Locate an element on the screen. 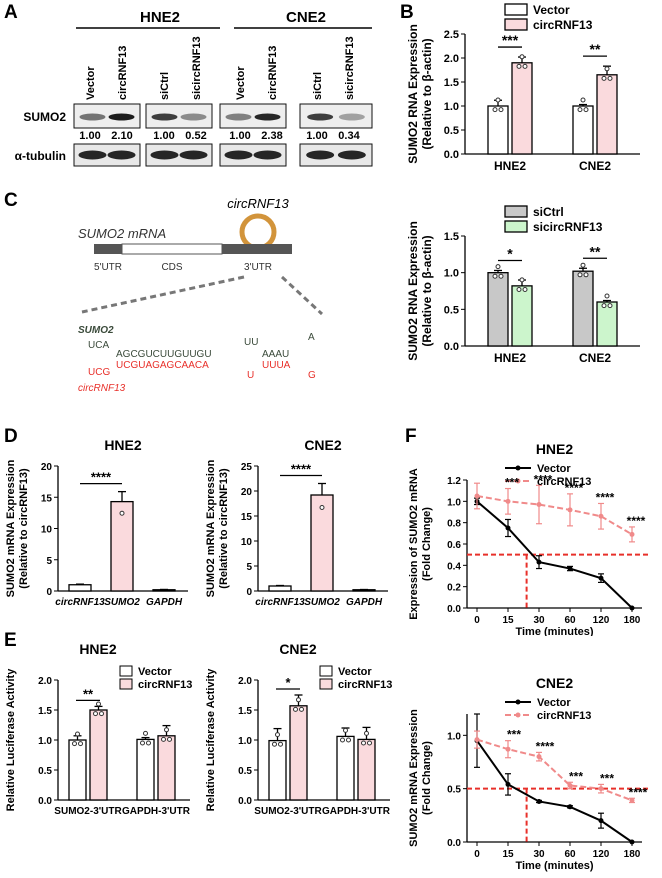 This screenshot has width=662, height=878. y-axis-label-line: SUMO2 RNA Expression is located at coordinates (413, 94).